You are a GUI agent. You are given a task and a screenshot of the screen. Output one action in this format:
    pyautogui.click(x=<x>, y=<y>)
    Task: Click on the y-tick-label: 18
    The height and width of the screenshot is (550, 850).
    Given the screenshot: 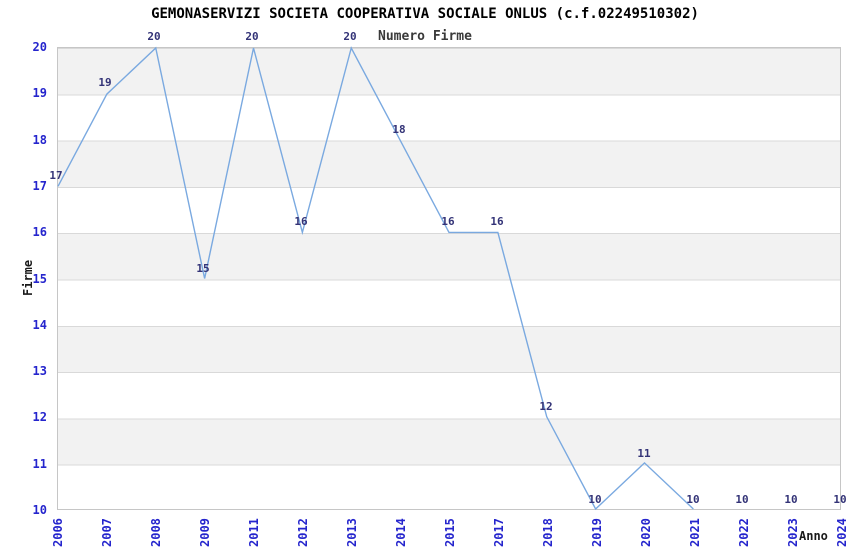 What is the action you would take?
    pyautogui.click(x=39, y=139)
    